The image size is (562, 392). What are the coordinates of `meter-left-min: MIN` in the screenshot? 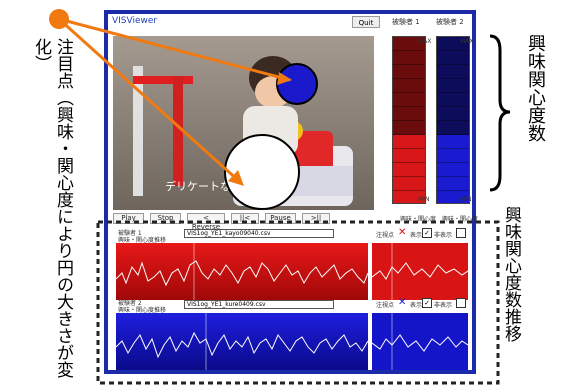 It's located at (424, 199).